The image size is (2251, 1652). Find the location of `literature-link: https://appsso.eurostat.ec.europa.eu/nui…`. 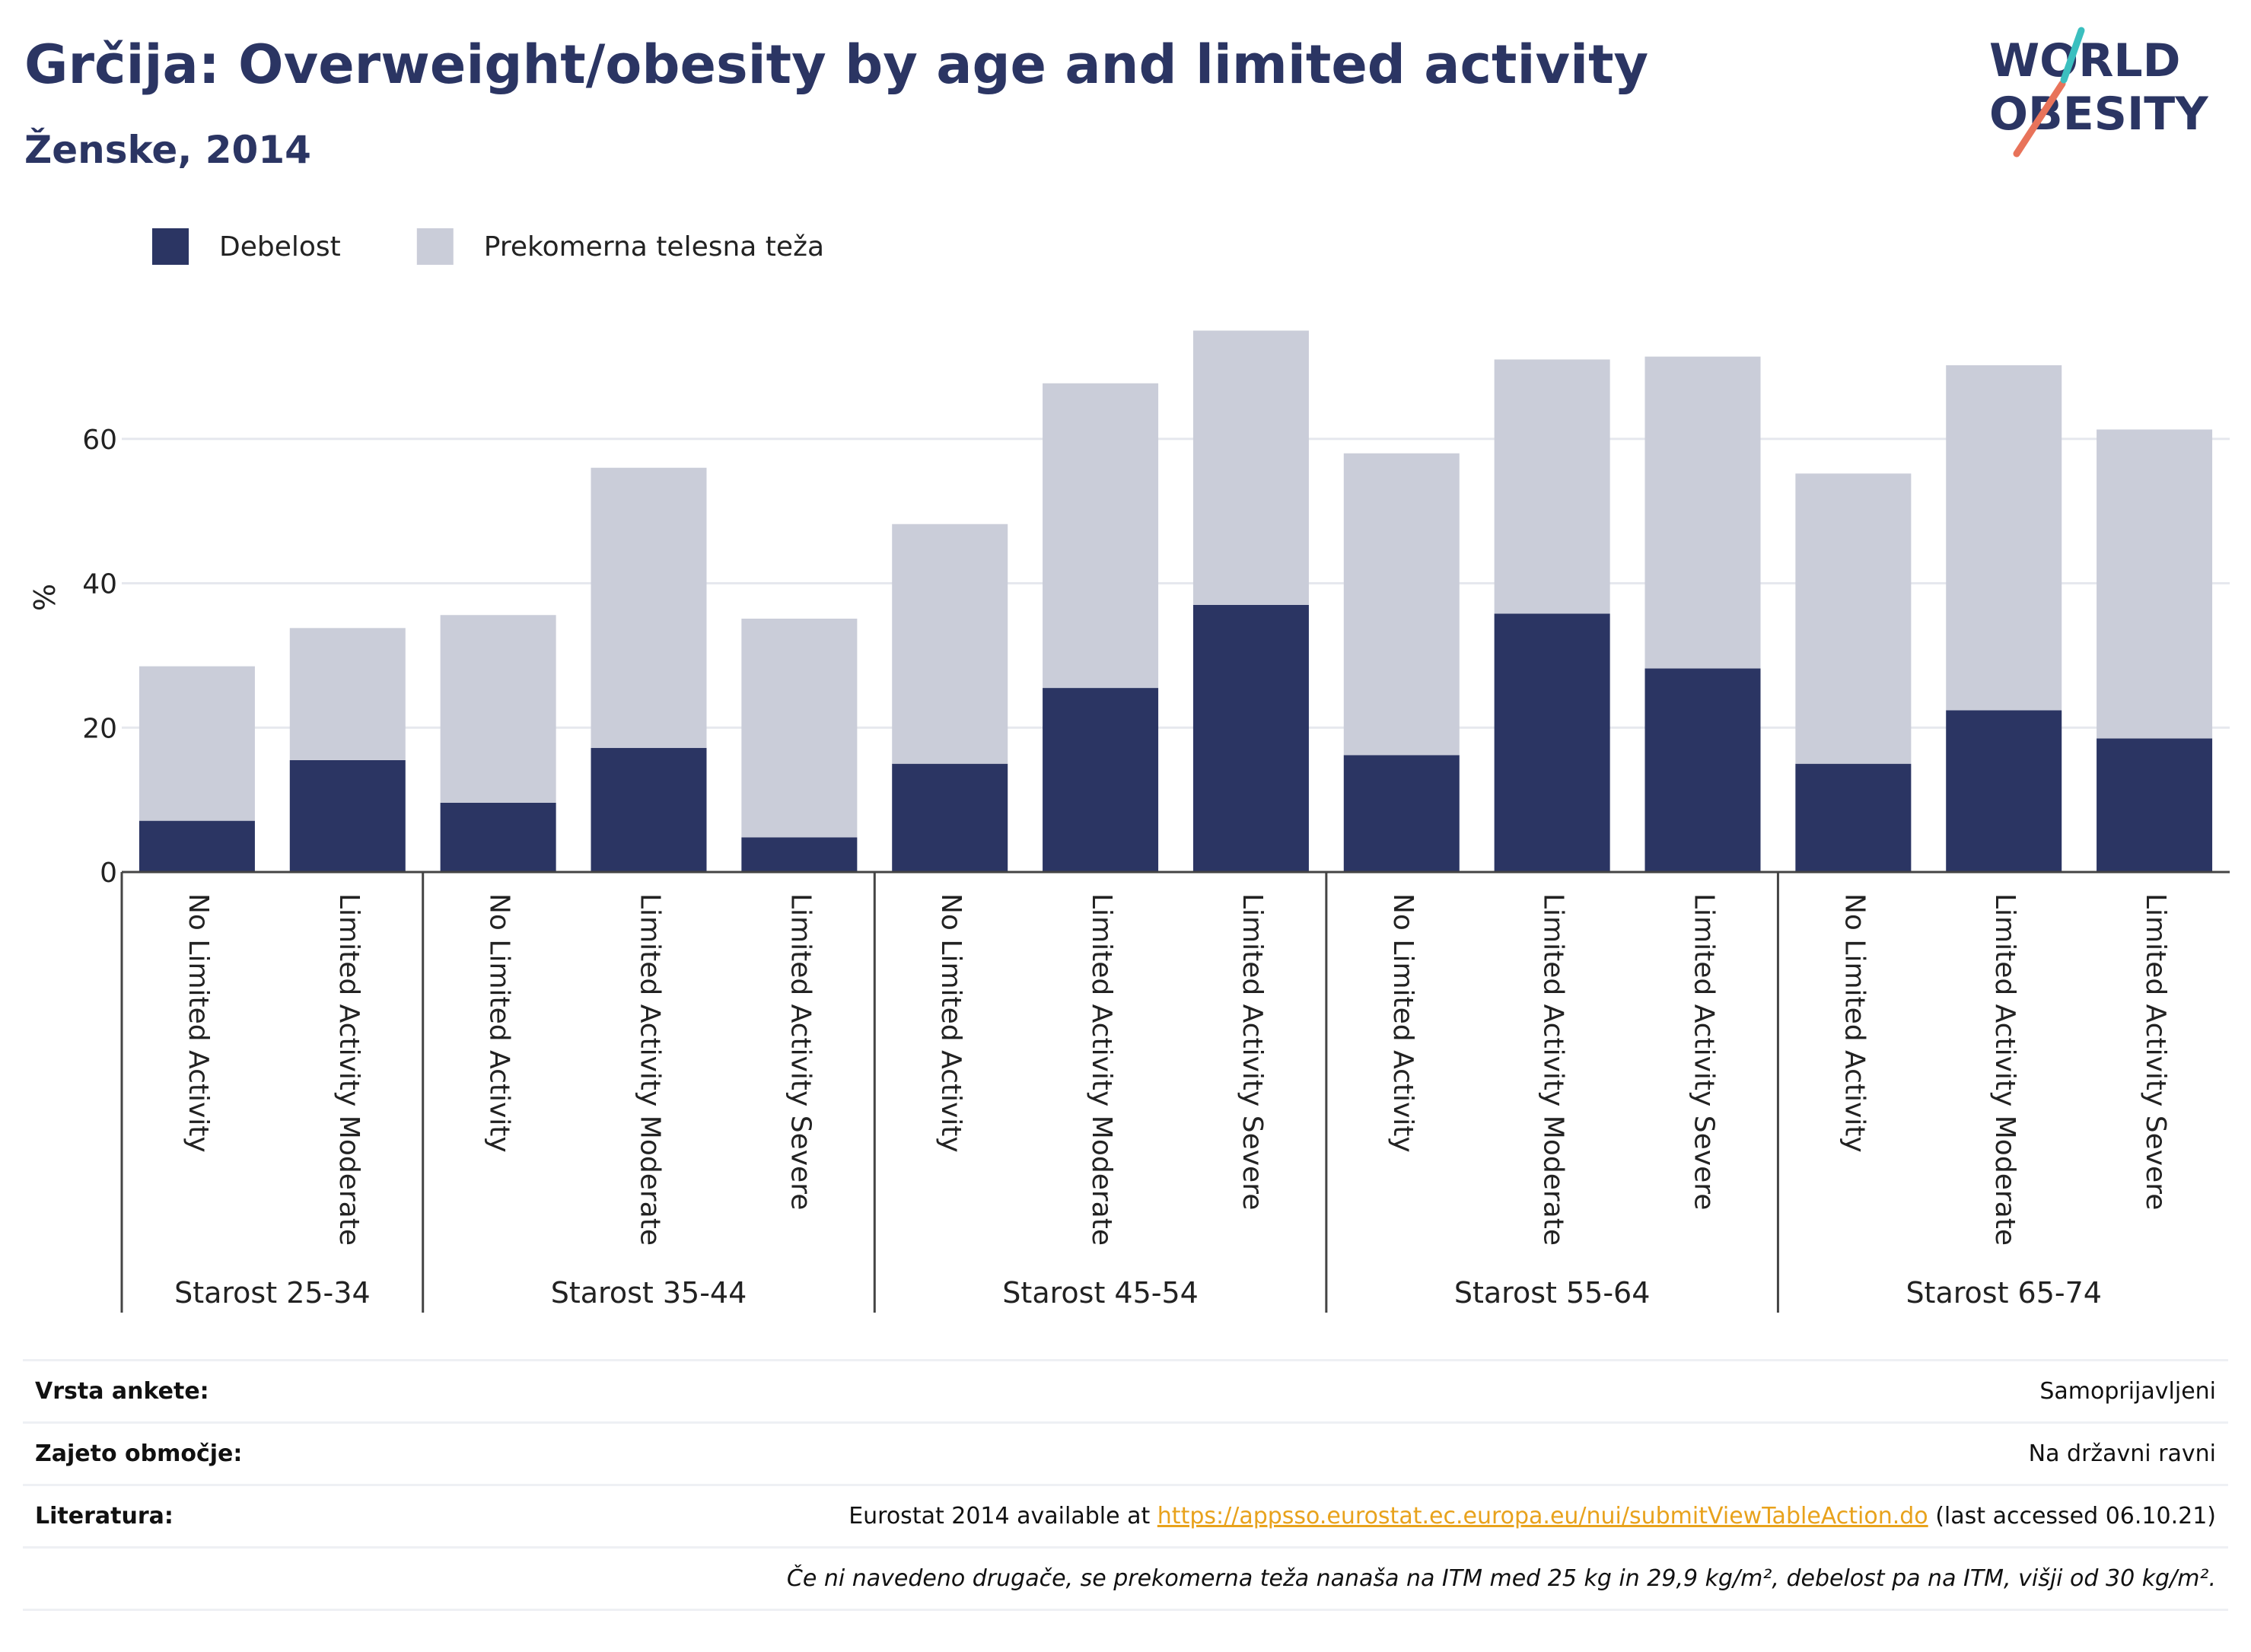

literature-link: https://appsso.eurostat.ec.europa.eu/nui… is located at coordinates (1542, 1516).